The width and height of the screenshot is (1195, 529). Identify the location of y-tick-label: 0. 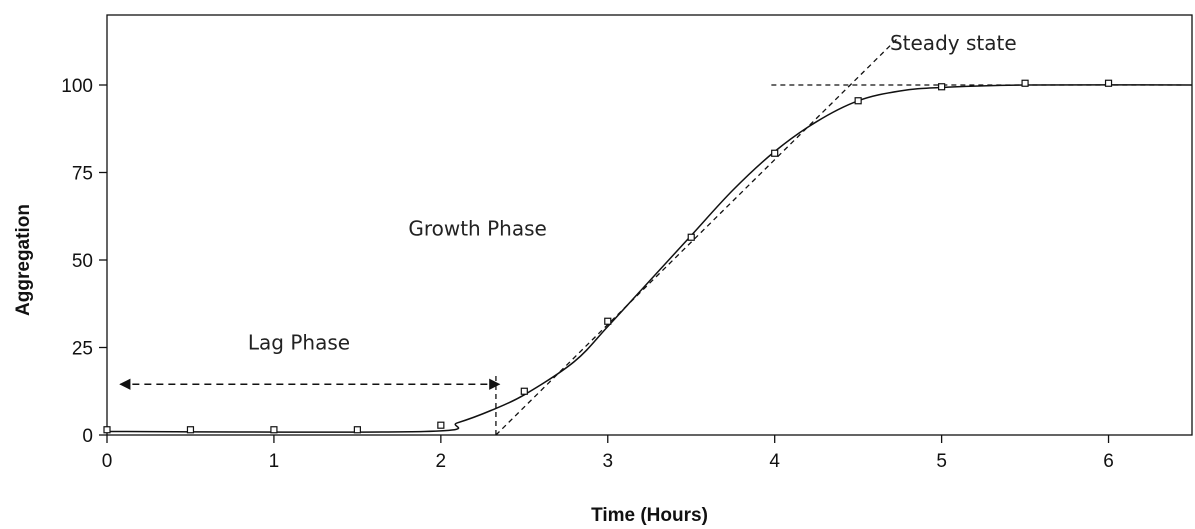
(87, 436).